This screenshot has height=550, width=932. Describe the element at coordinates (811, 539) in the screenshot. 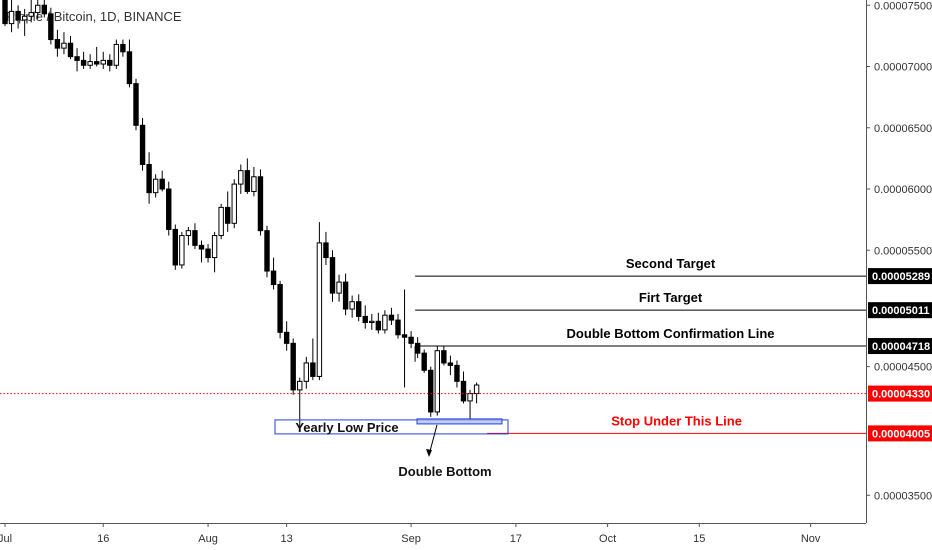

I see `x-tick-label: Nov` at that location.